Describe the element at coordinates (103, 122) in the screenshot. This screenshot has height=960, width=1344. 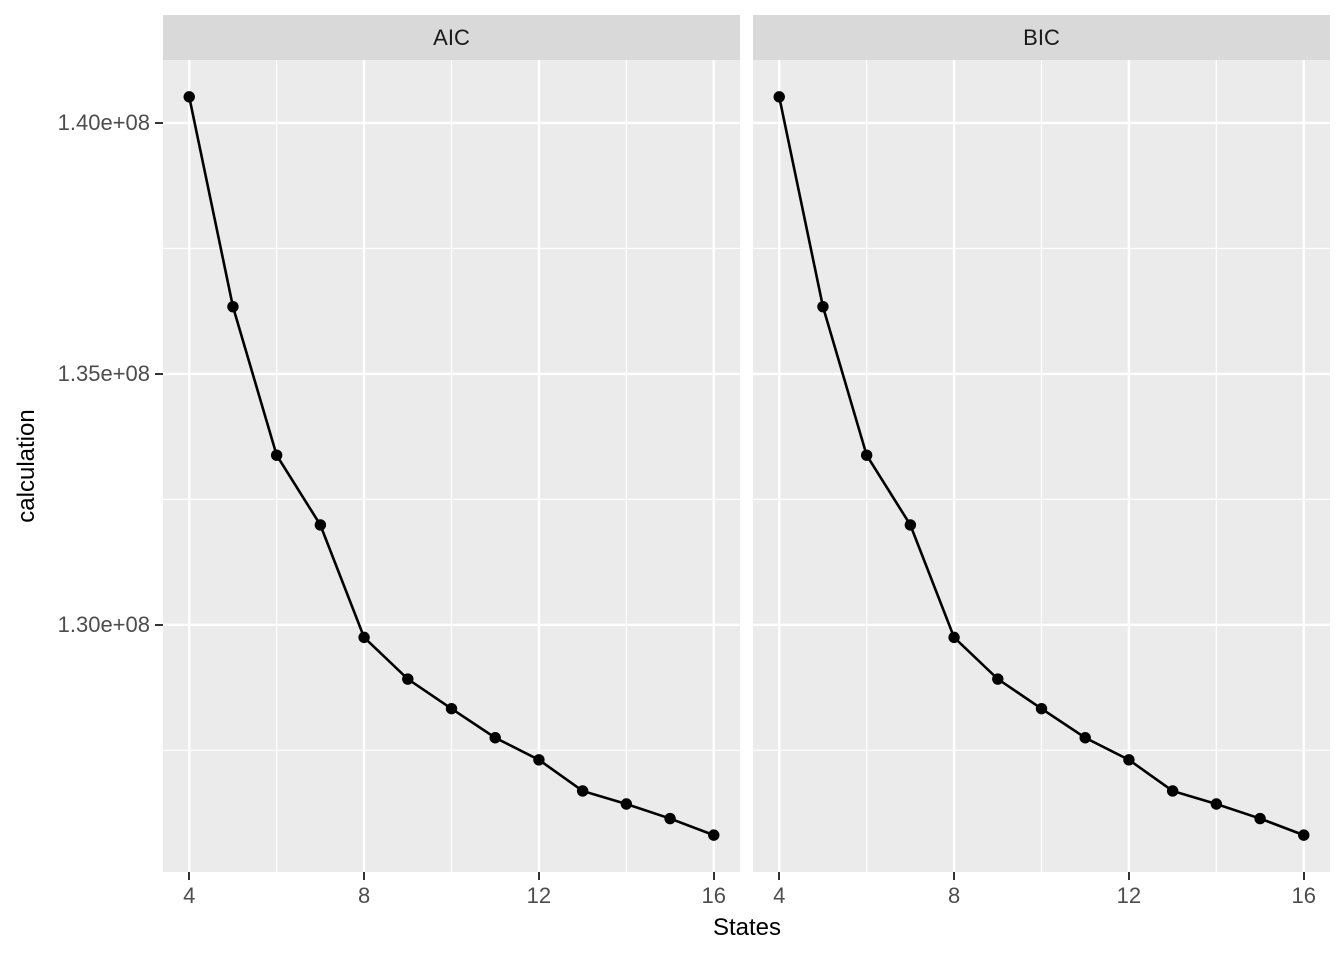
I see `y-tick-label: 1.40e+08` at that location.